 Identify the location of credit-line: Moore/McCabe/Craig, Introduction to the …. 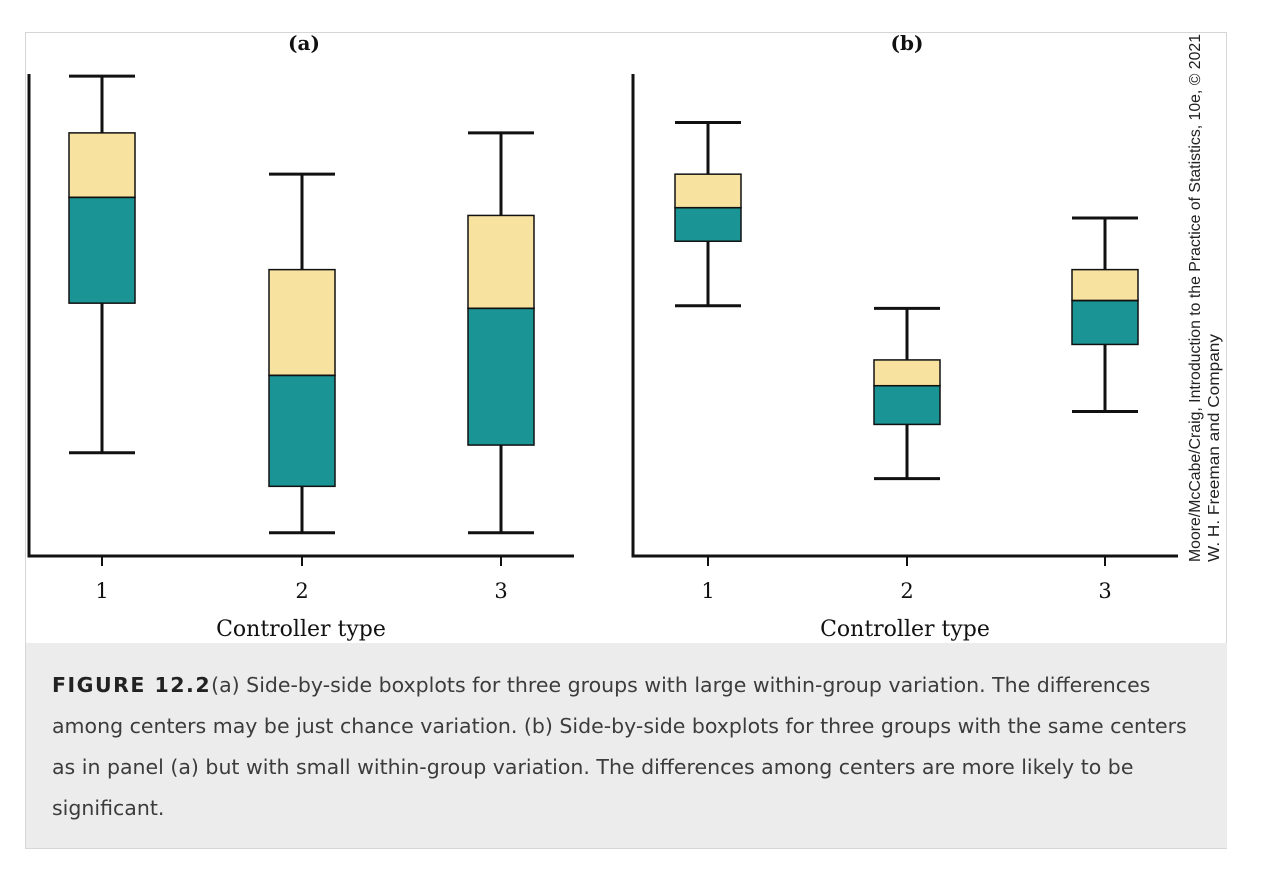
(1205, 298).